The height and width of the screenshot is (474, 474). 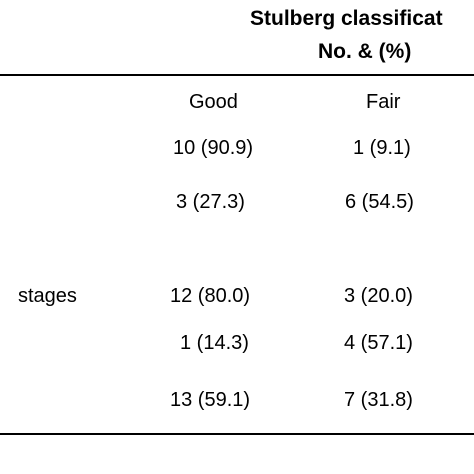 I want to click on bottom-rule, so click(x=237, y=434).